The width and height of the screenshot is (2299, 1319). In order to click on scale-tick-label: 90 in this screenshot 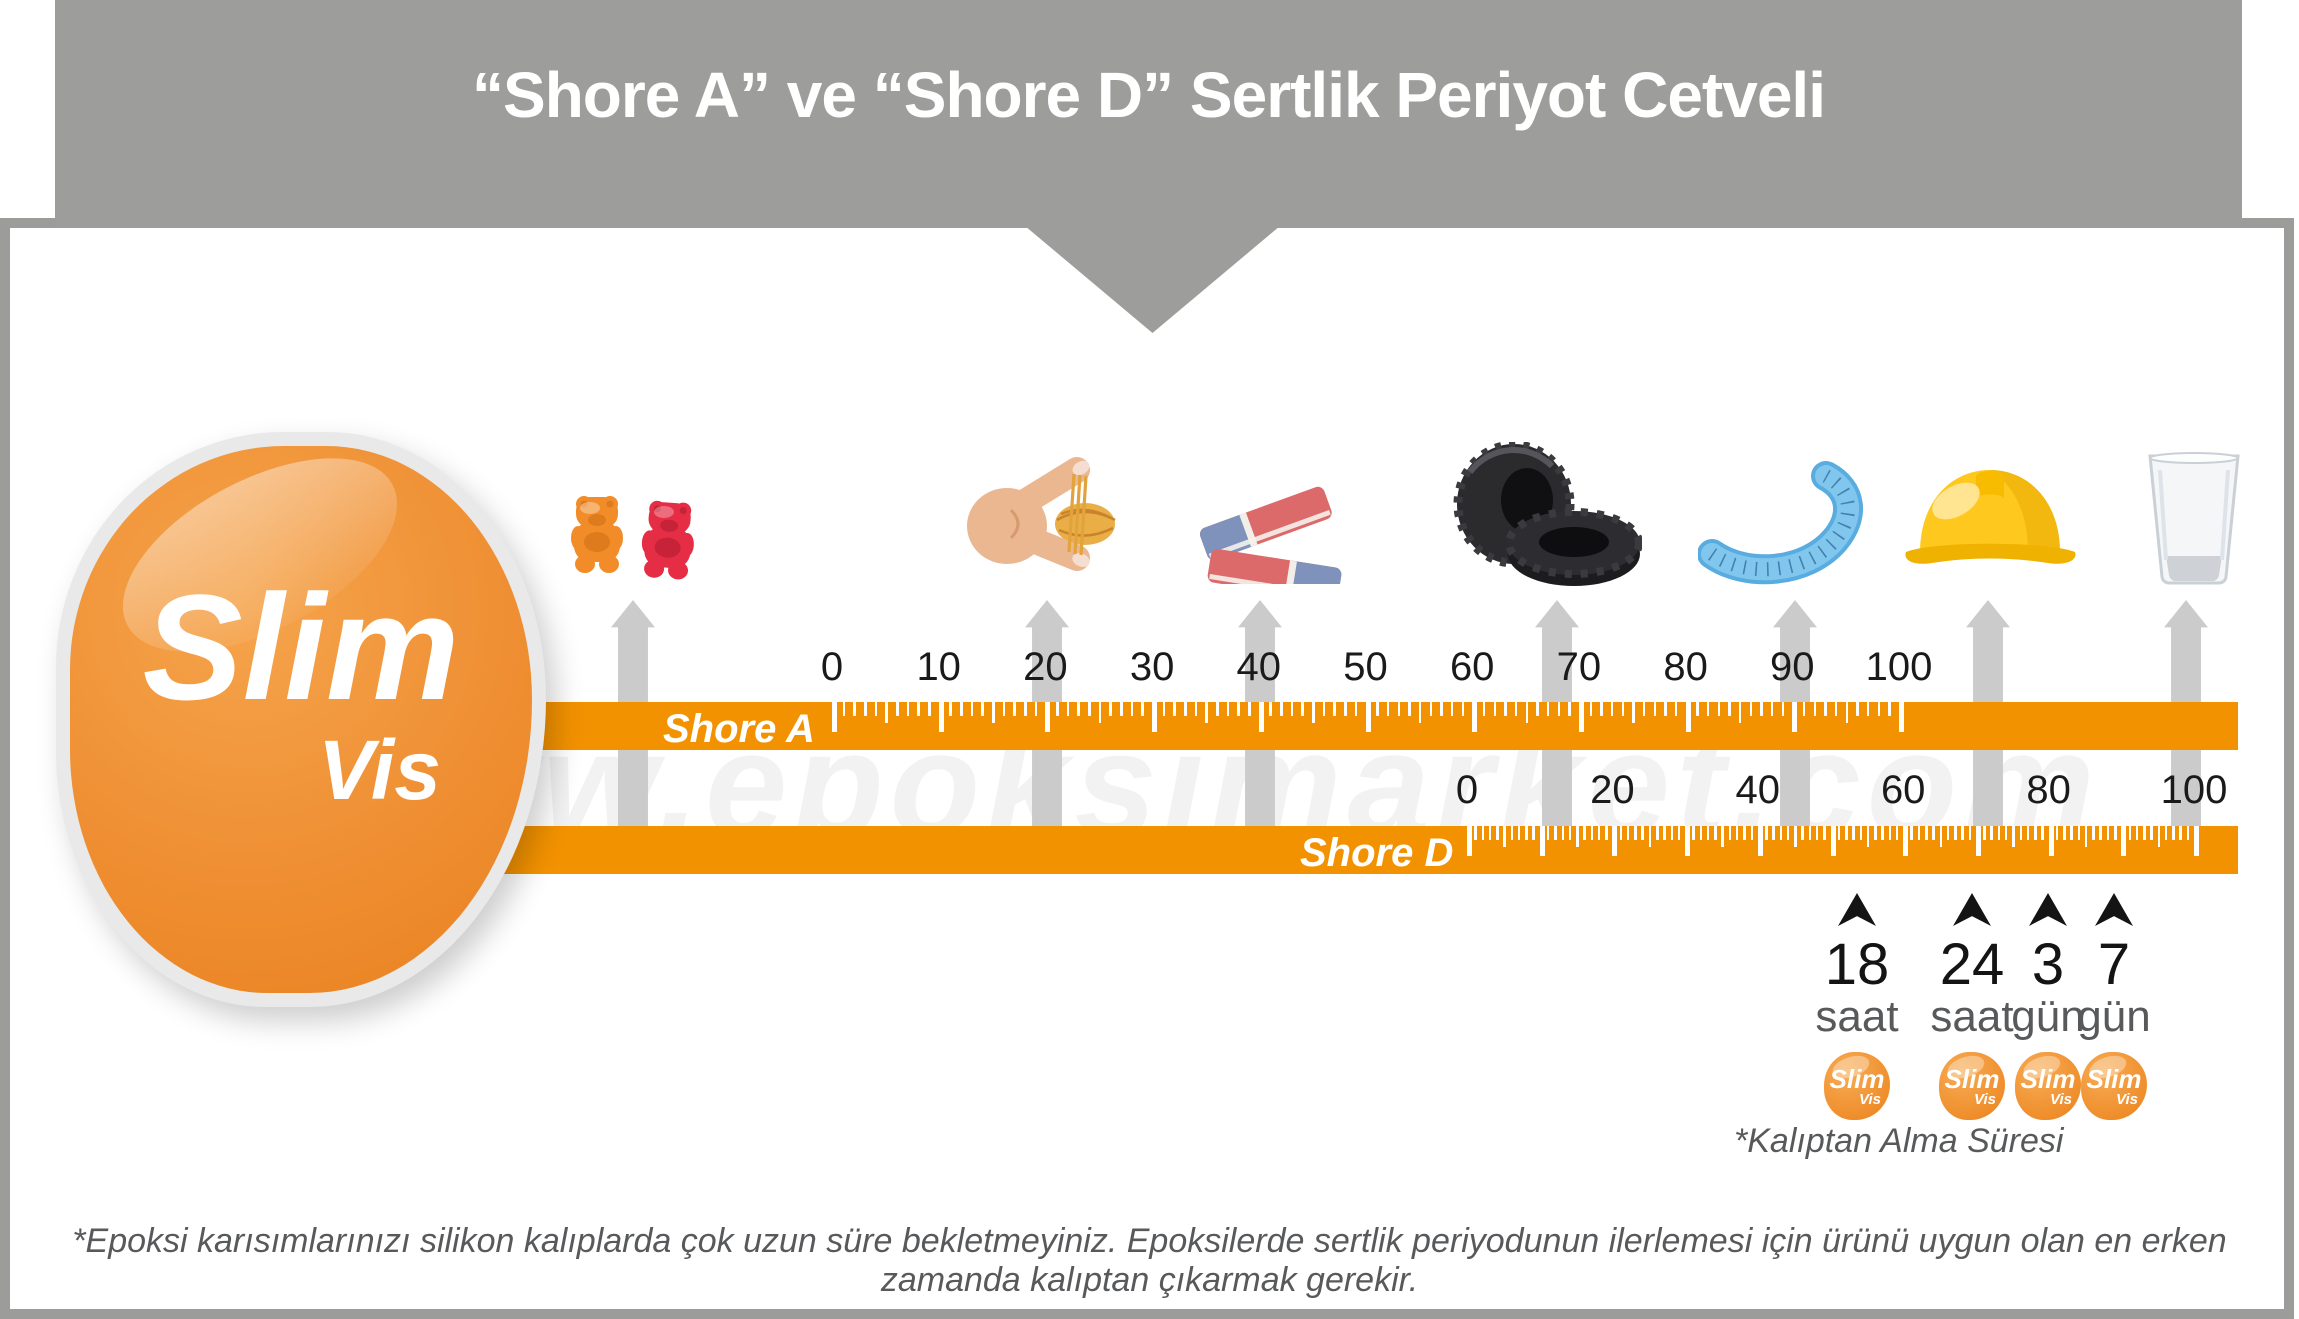, I will do `click(1792, 667)`.